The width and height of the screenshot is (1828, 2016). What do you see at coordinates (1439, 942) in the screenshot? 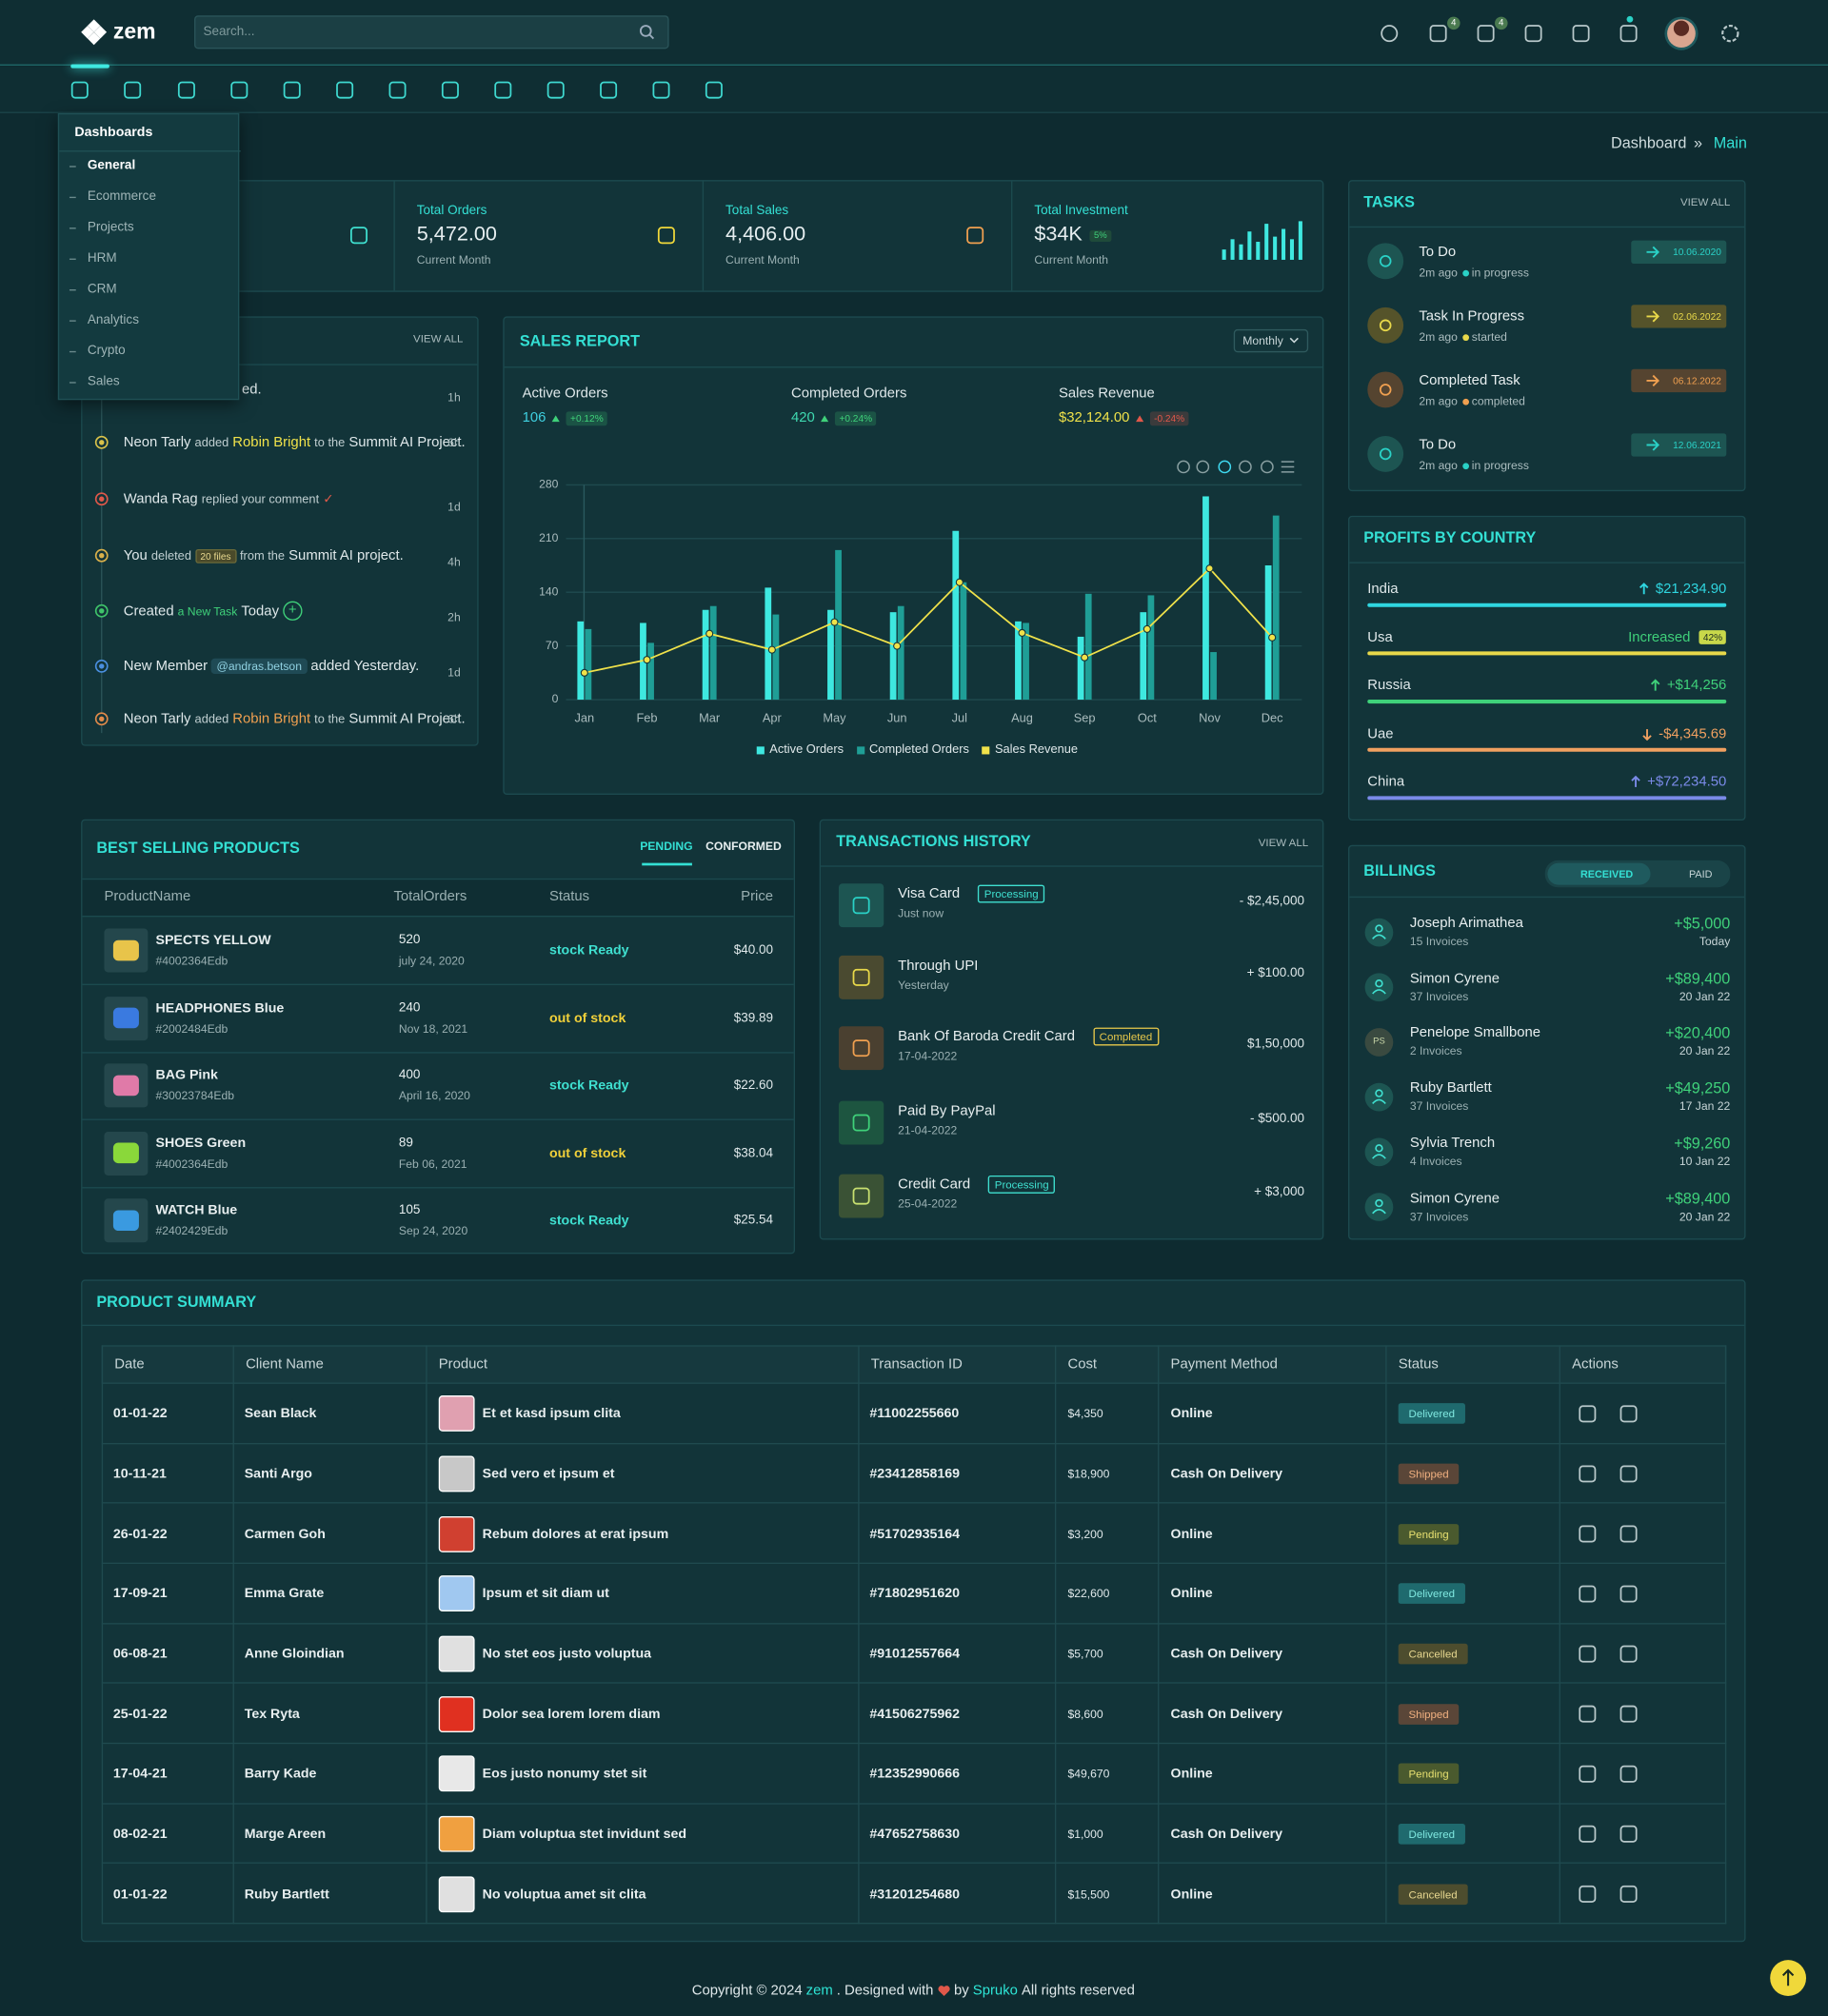
I see `billing-invoices: 15 Invoices` at bounding box center [1439, 942].